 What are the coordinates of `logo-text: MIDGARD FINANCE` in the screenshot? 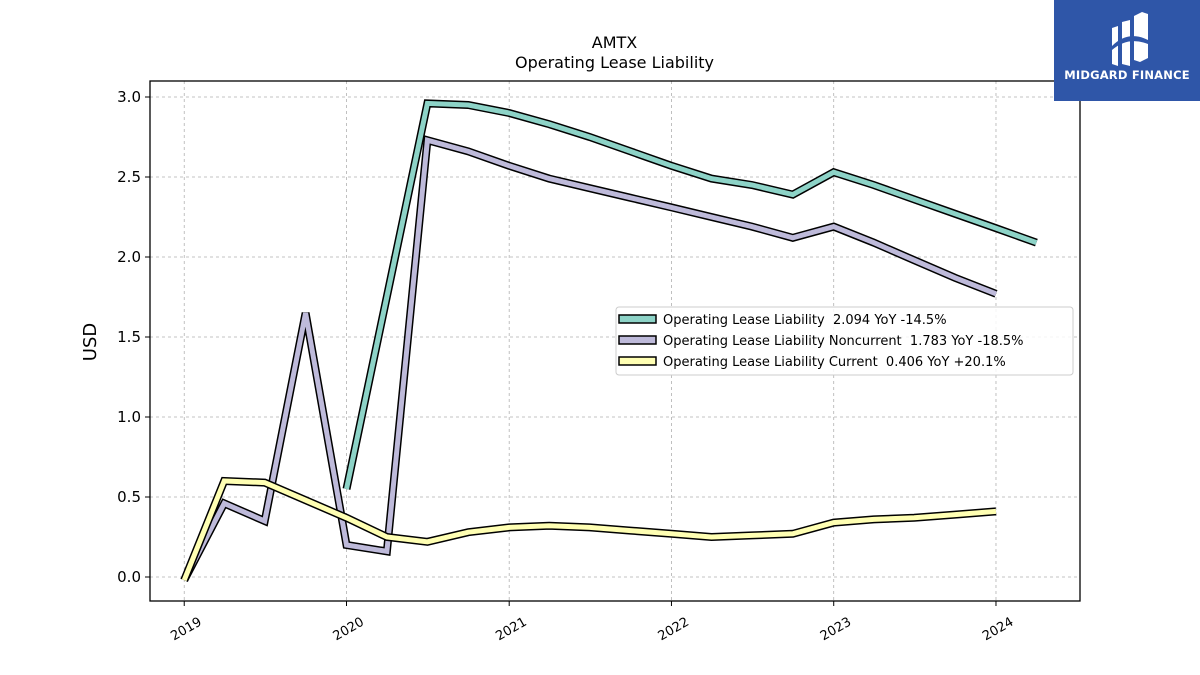 It's located at (1127, 75).